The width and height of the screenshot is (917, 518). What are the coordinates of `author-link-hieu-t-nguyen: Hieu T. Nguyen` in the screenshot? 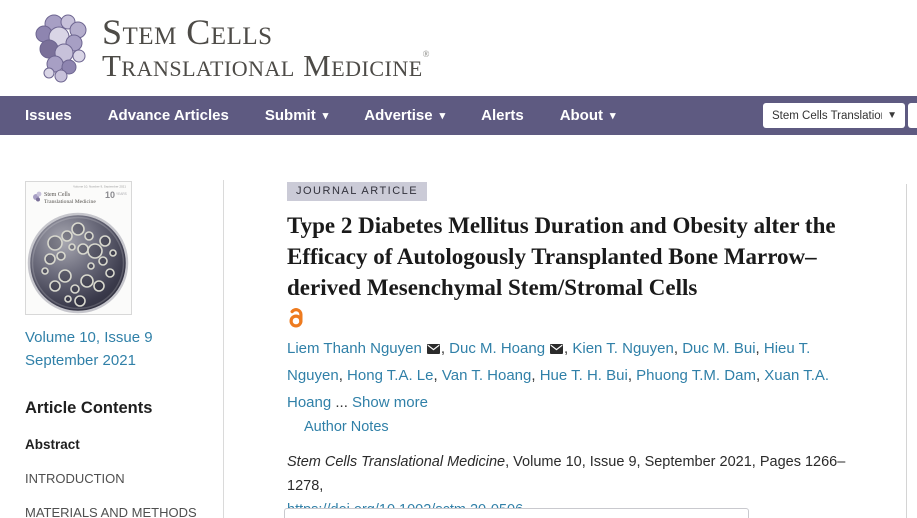 It's located at (549, 362).